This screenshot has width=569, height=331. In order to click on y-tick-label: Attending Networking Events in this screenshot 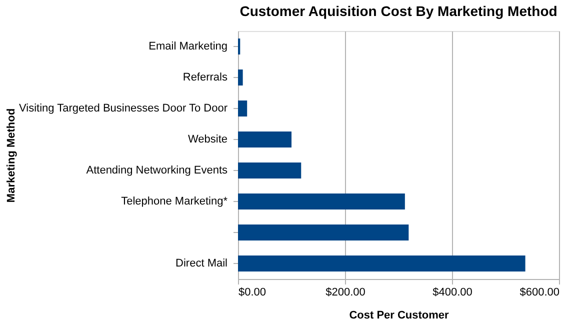, I will do `click(157, 170)`.